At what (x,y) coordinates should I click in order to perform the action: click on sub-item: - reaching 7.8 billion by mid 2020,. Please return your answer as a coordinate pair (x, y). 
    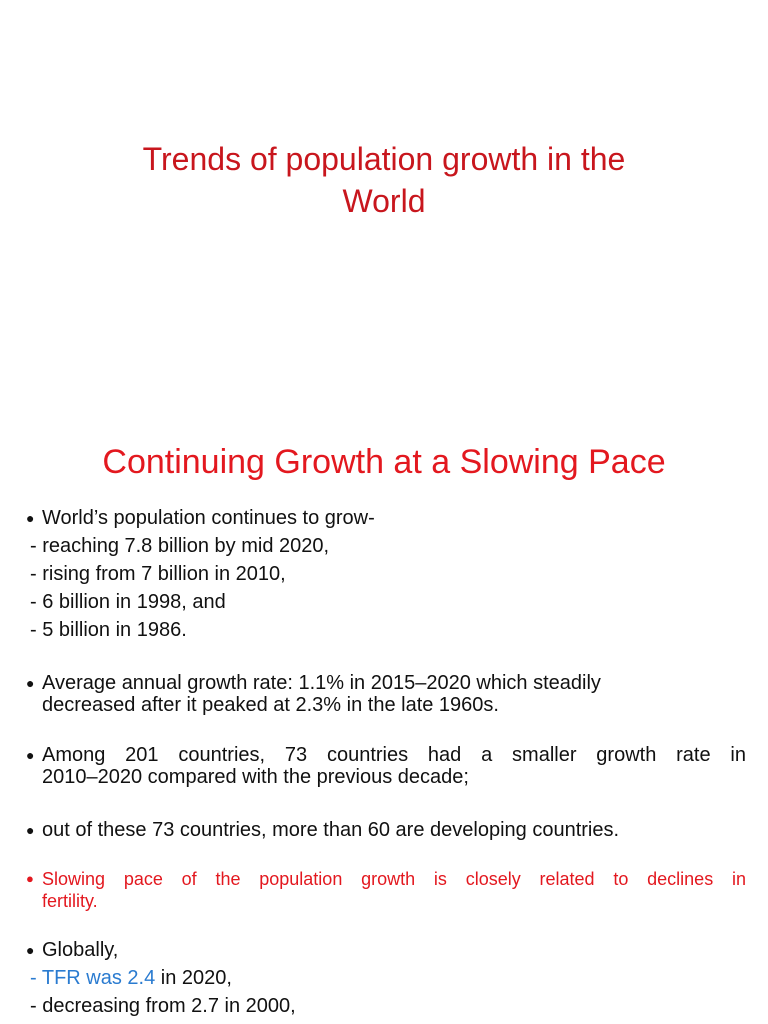
    Looking at the image, I should click on (180, 546).